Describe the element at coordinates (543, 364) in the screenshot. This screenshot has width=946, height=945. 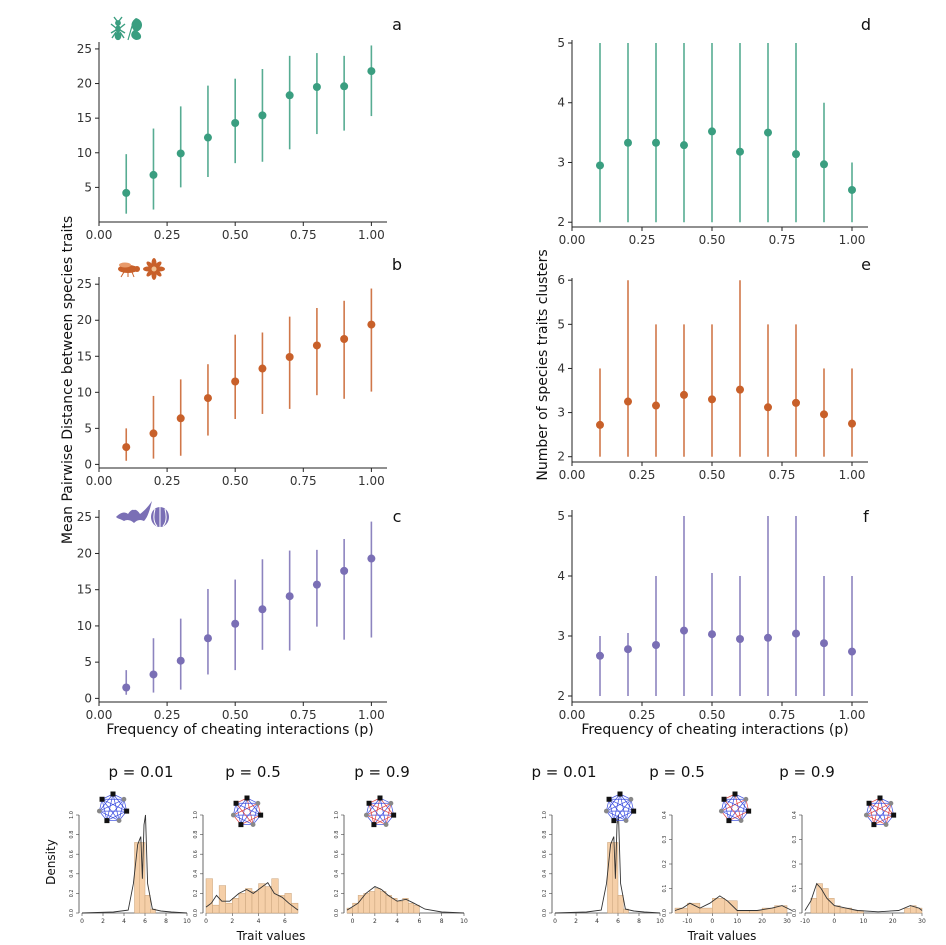
I see `y-axis-title-right: Number of species traits clusters` at that location.